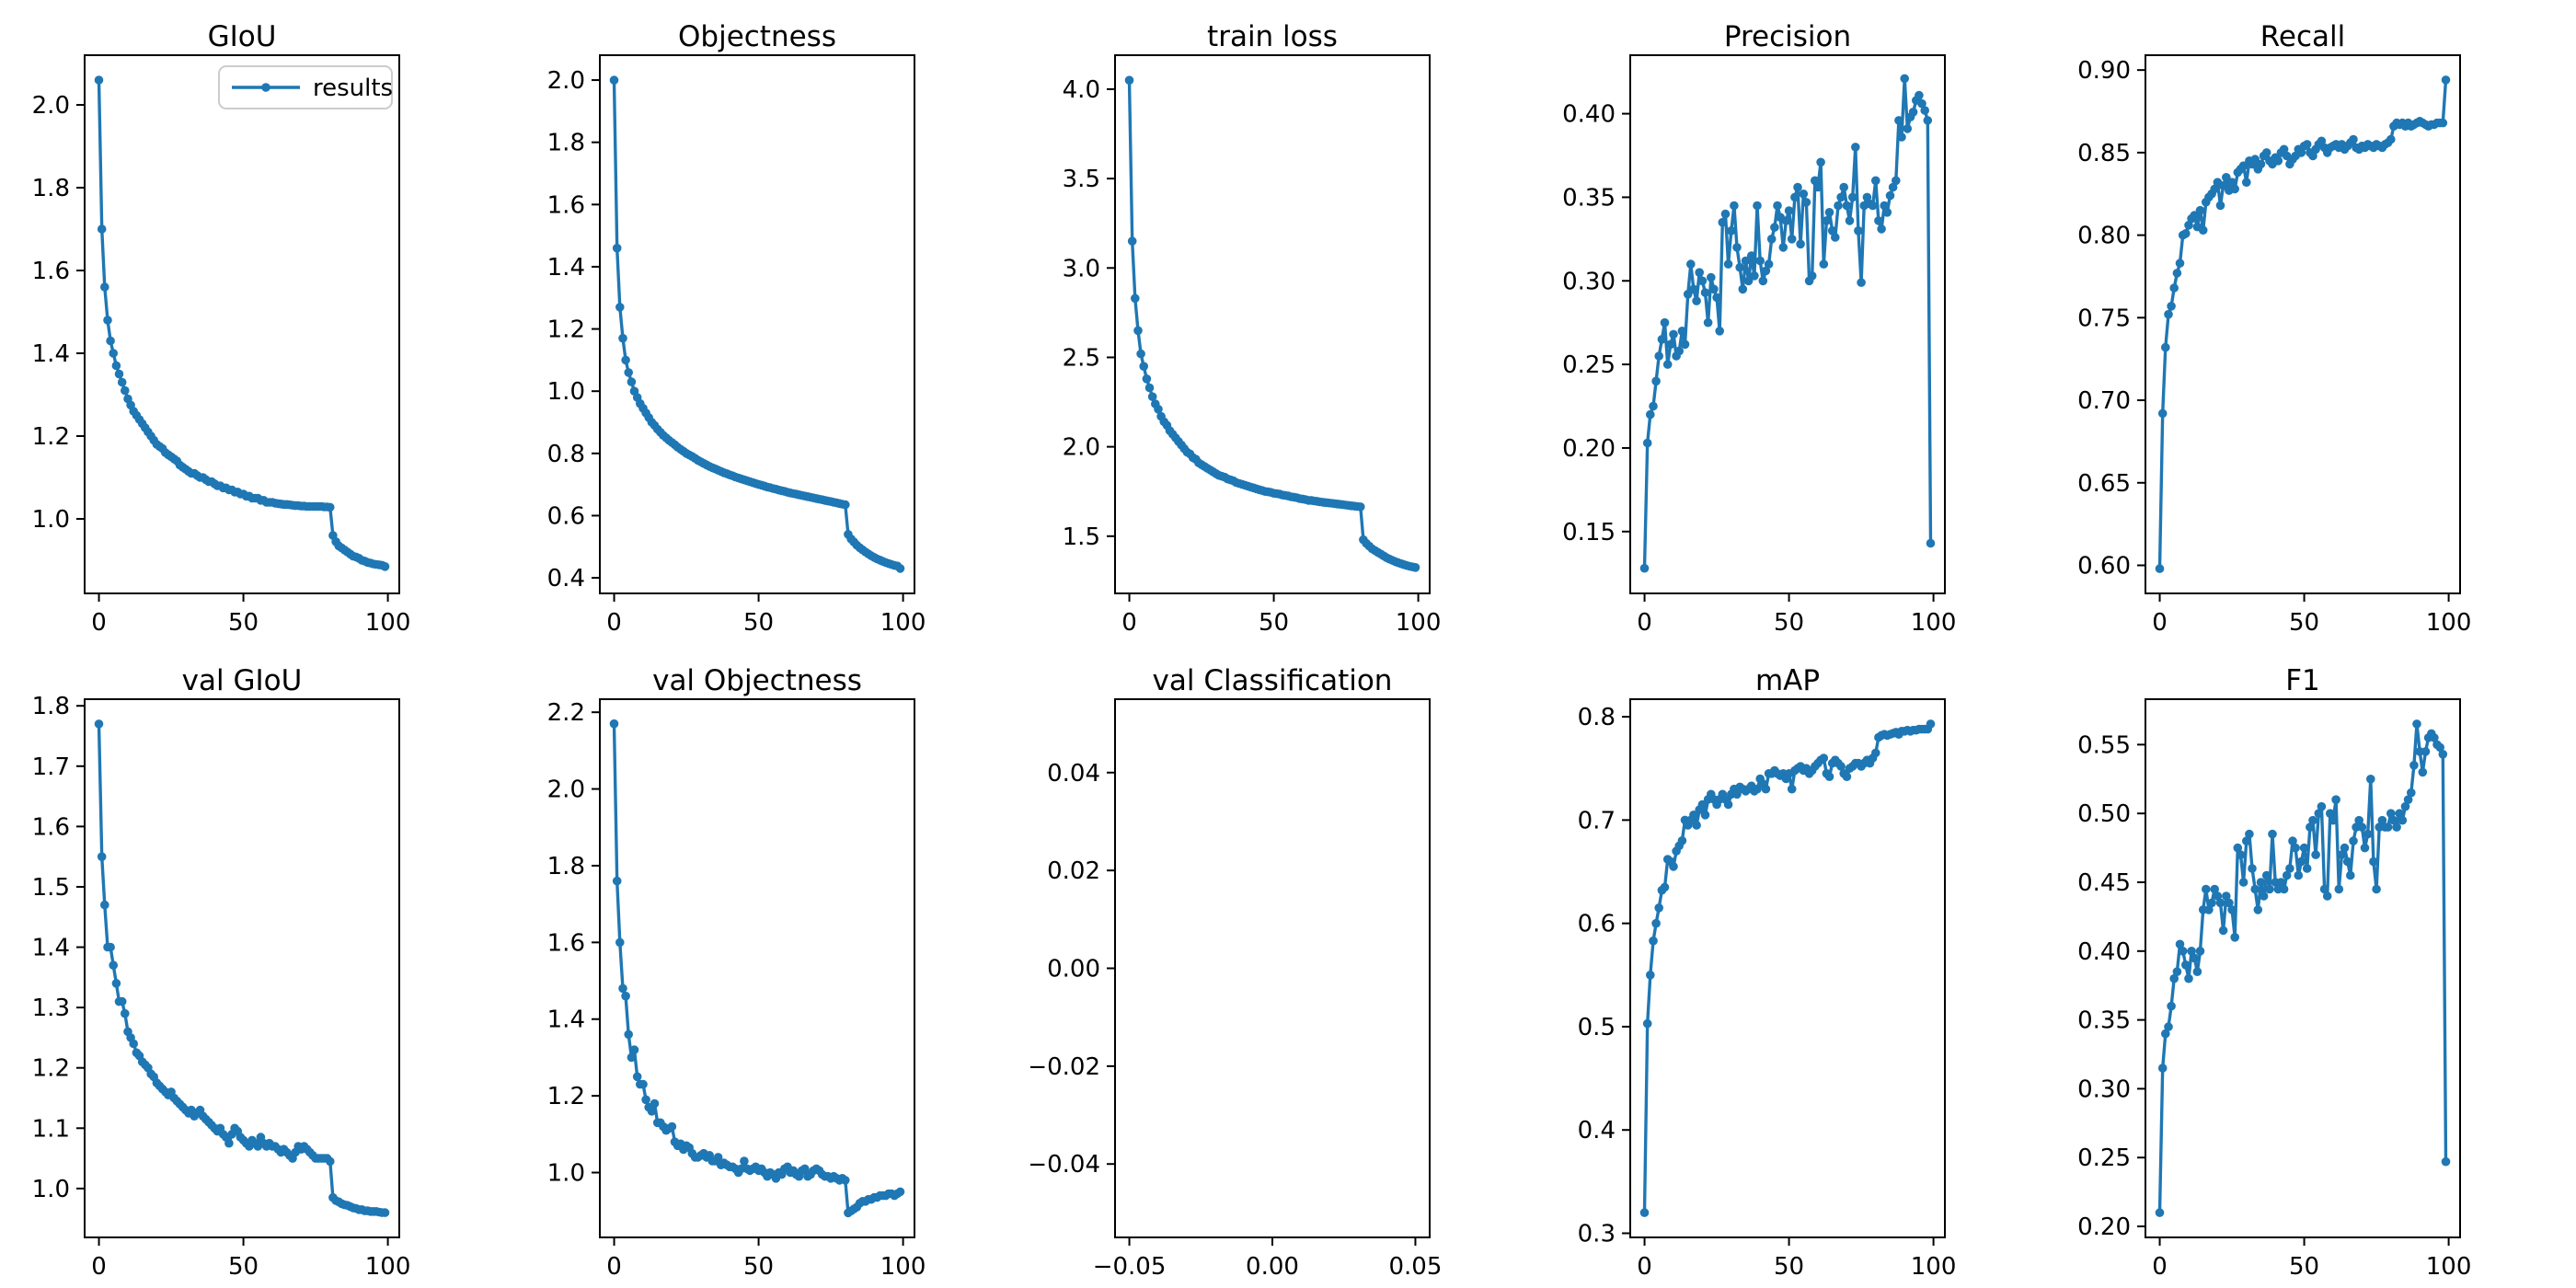 The image size is (2576, 1288). I want to click on y-tick-label: −0.02, so click(1065, 1067).